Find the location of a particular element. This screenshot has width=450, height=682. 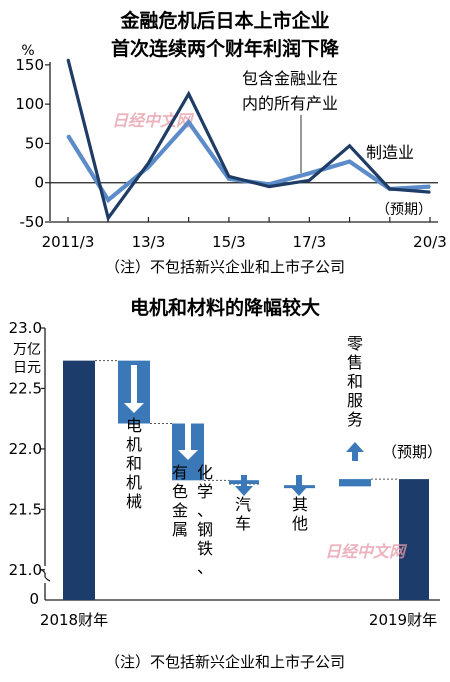

wf-step-label-char: 务 is located at coordinates (355, 419).